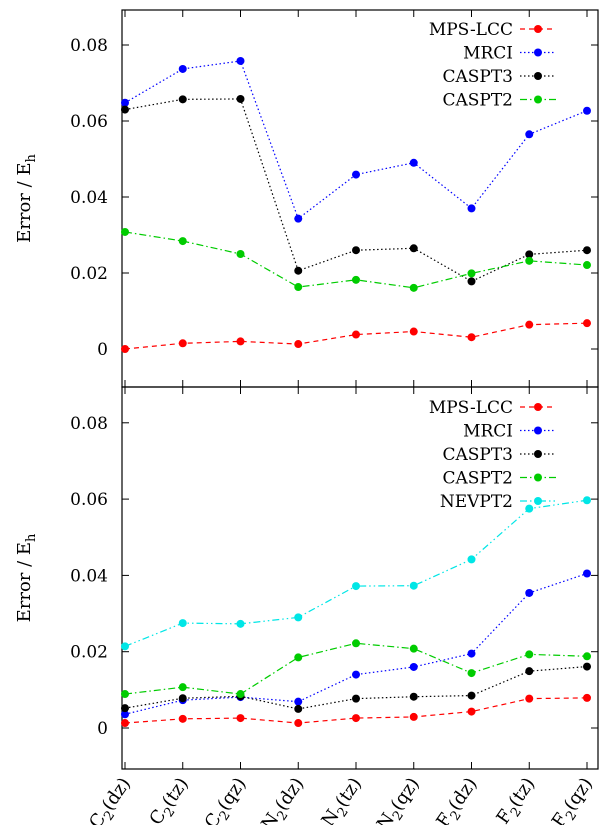  What do you see at coordinates (284, 799) in the screenshot?
I see `x-tick-label: N2(dz)` at bounding box center [284, 799].